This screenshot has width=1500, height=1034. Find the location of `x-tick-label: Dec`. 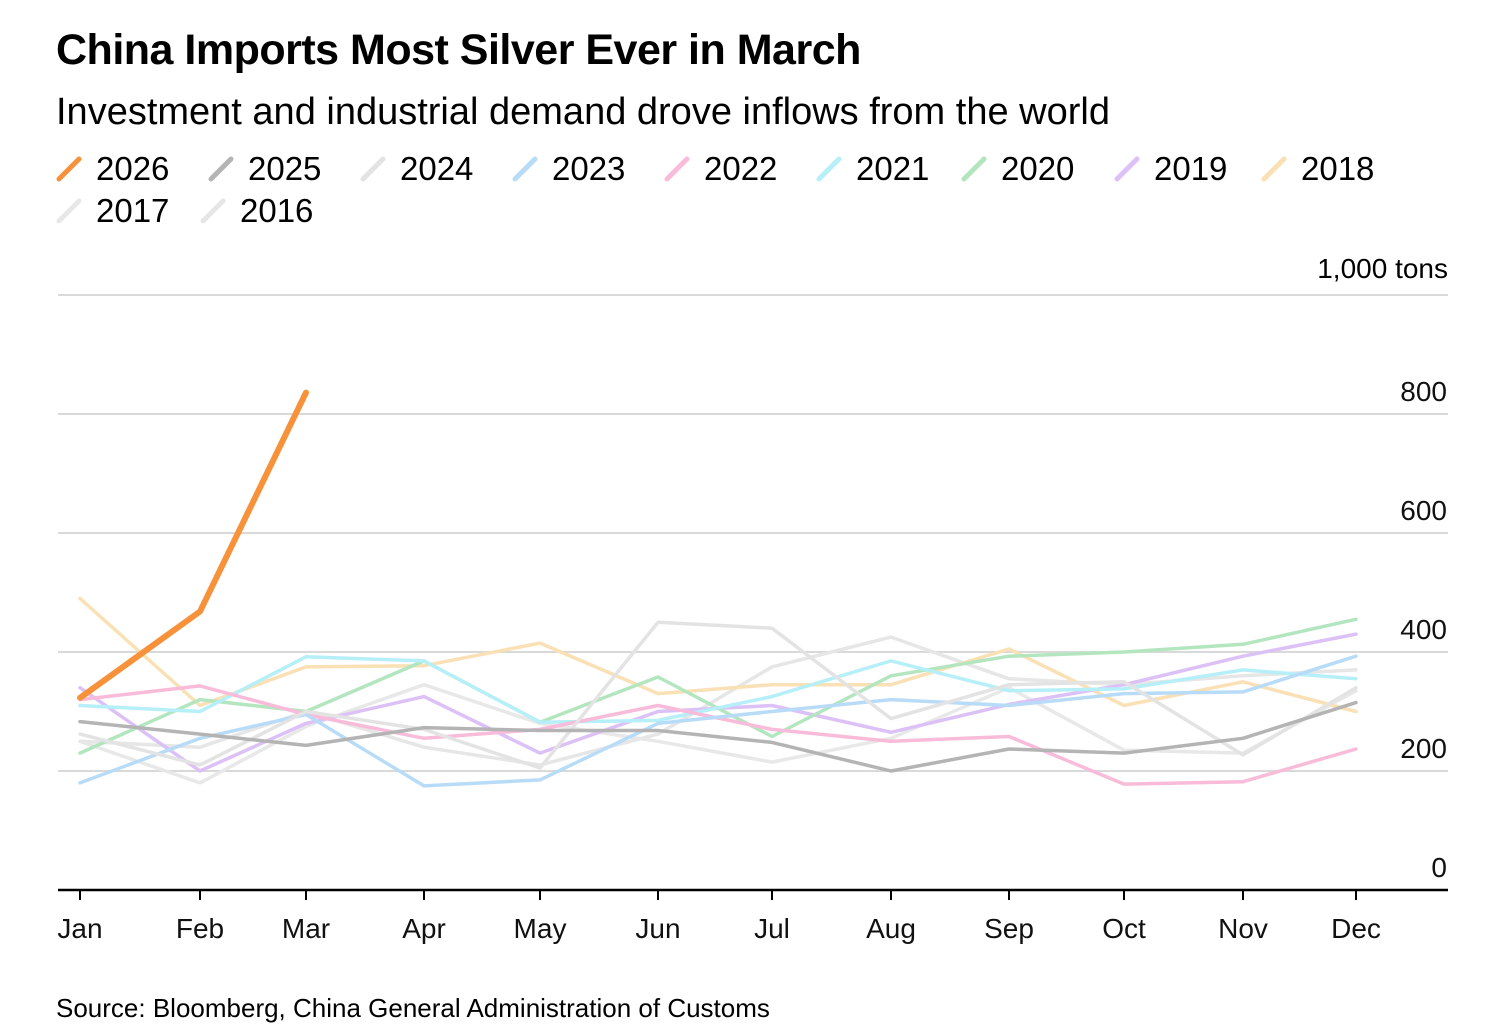

x-tick-label: Dec is located at coordinates (1356, 928).